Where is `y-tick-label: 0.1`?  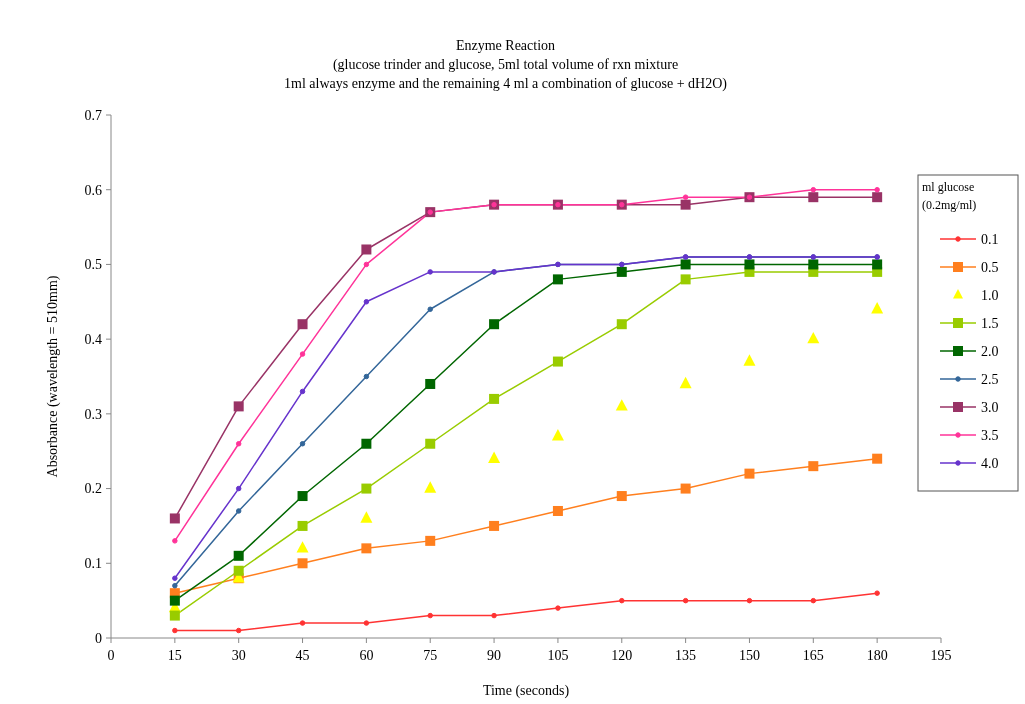
y-tick-label: 0.1 is located at coordinates (93, 564).